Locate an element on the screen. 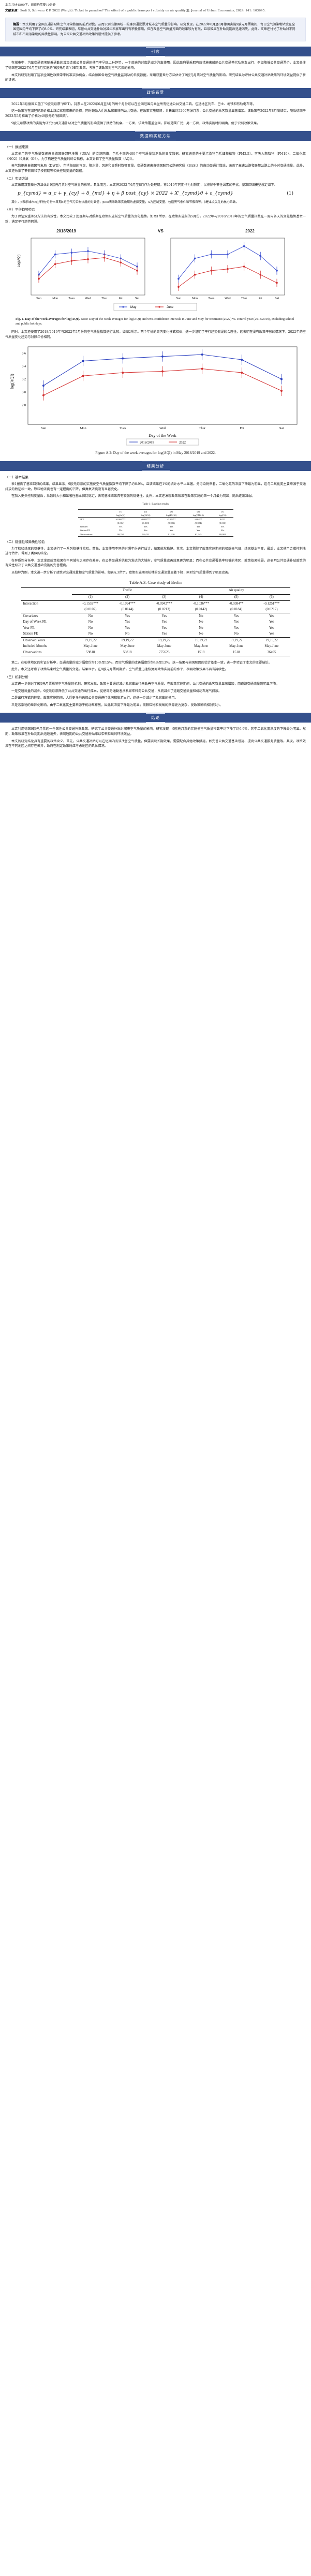  section-title-conclusion: 结论 is located at coordinates (155, 718).